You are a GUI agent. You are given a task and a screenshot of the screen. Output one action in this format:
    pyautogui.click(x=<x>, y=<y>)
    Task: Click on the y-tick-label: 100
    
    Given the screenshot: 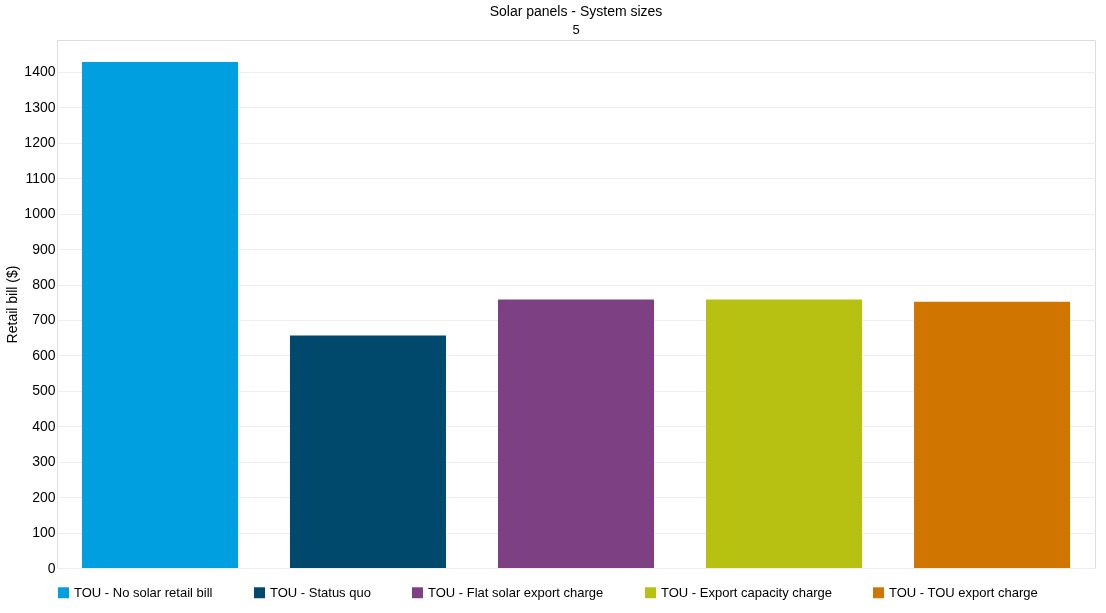 What is the action you would take?
    pyautogui.click(x=44, y=532)
    